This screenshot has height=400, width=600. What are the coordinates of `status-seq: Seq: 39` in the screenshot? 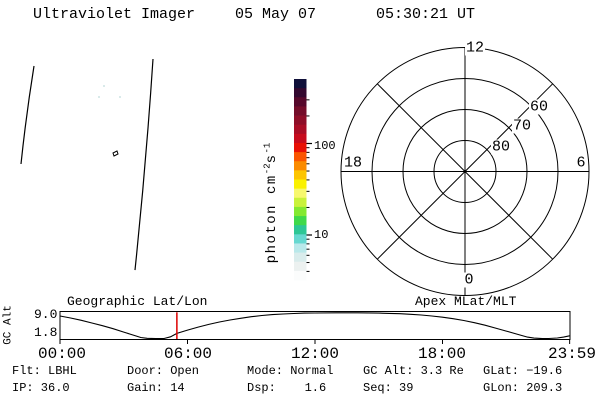 It's located at (388, 388).